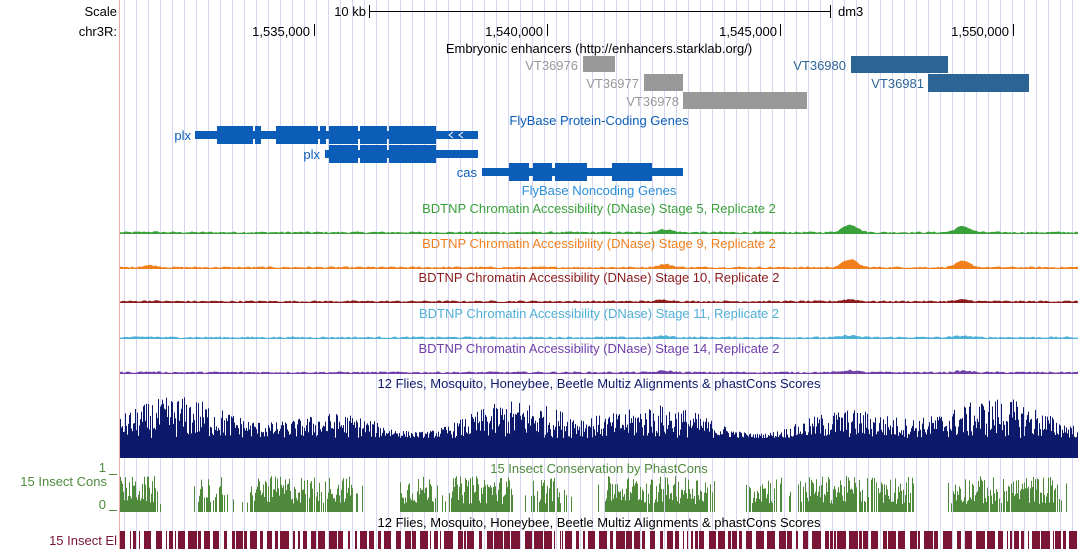  What do you see at coordinates (83, 540) in the screenshot?
I see `elements-side-label: 15 Insect El` at bounding box center [83, 540].